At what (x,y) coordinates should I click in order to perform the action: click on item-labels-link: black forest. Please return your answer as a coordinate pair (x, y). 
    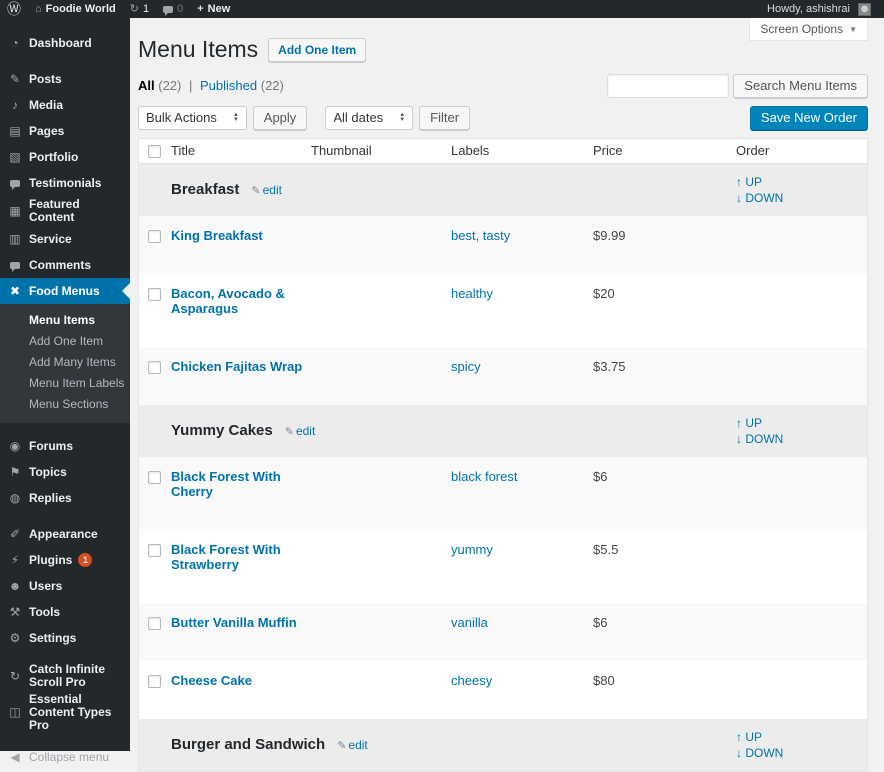
    Looking at the image, I should click on (484, 476).